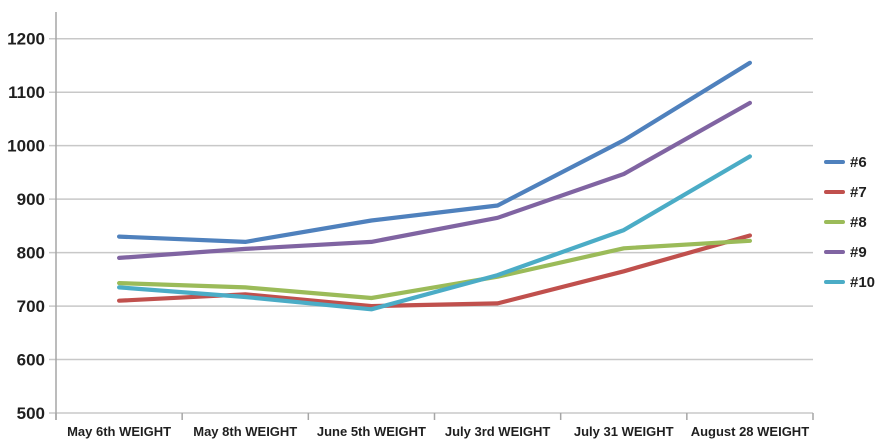  What do you see at coordinates (858, 252) in the screenshot?
I see `legend-label: #9` at bounding box center [858, 252].